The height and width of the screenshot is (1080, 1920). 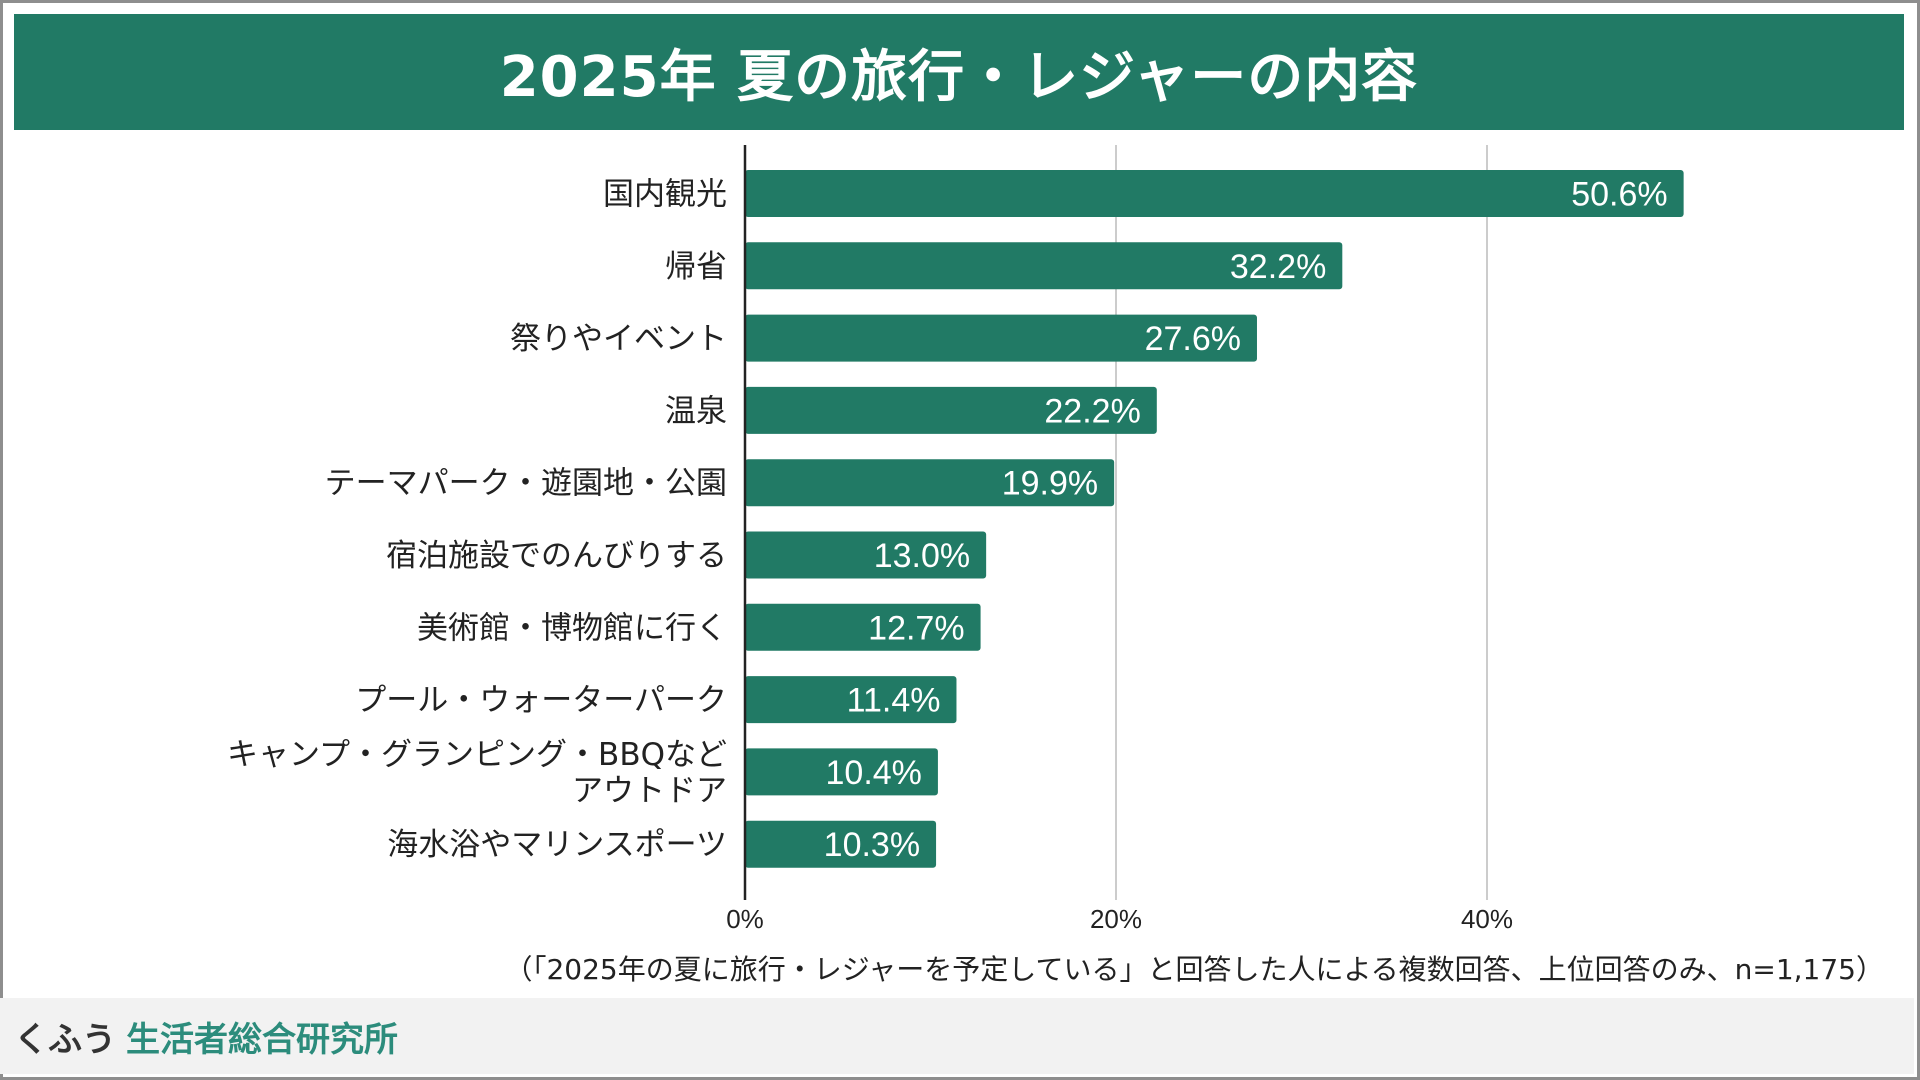 What do you see at coordinates (526, 484) in the screenshot?
I see `category-label: テーマパーク・遊園地・公園` at bounding box center [526, 484].